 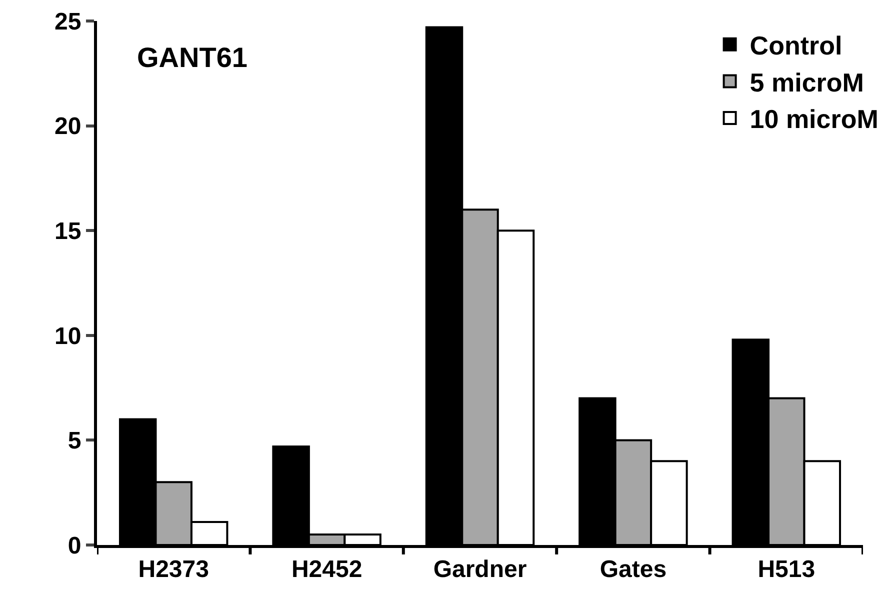 What do you see at coordinates (814, 119) in the screenshot?
I see `legend-label: 10 microM` at bounding box center [814, 119].